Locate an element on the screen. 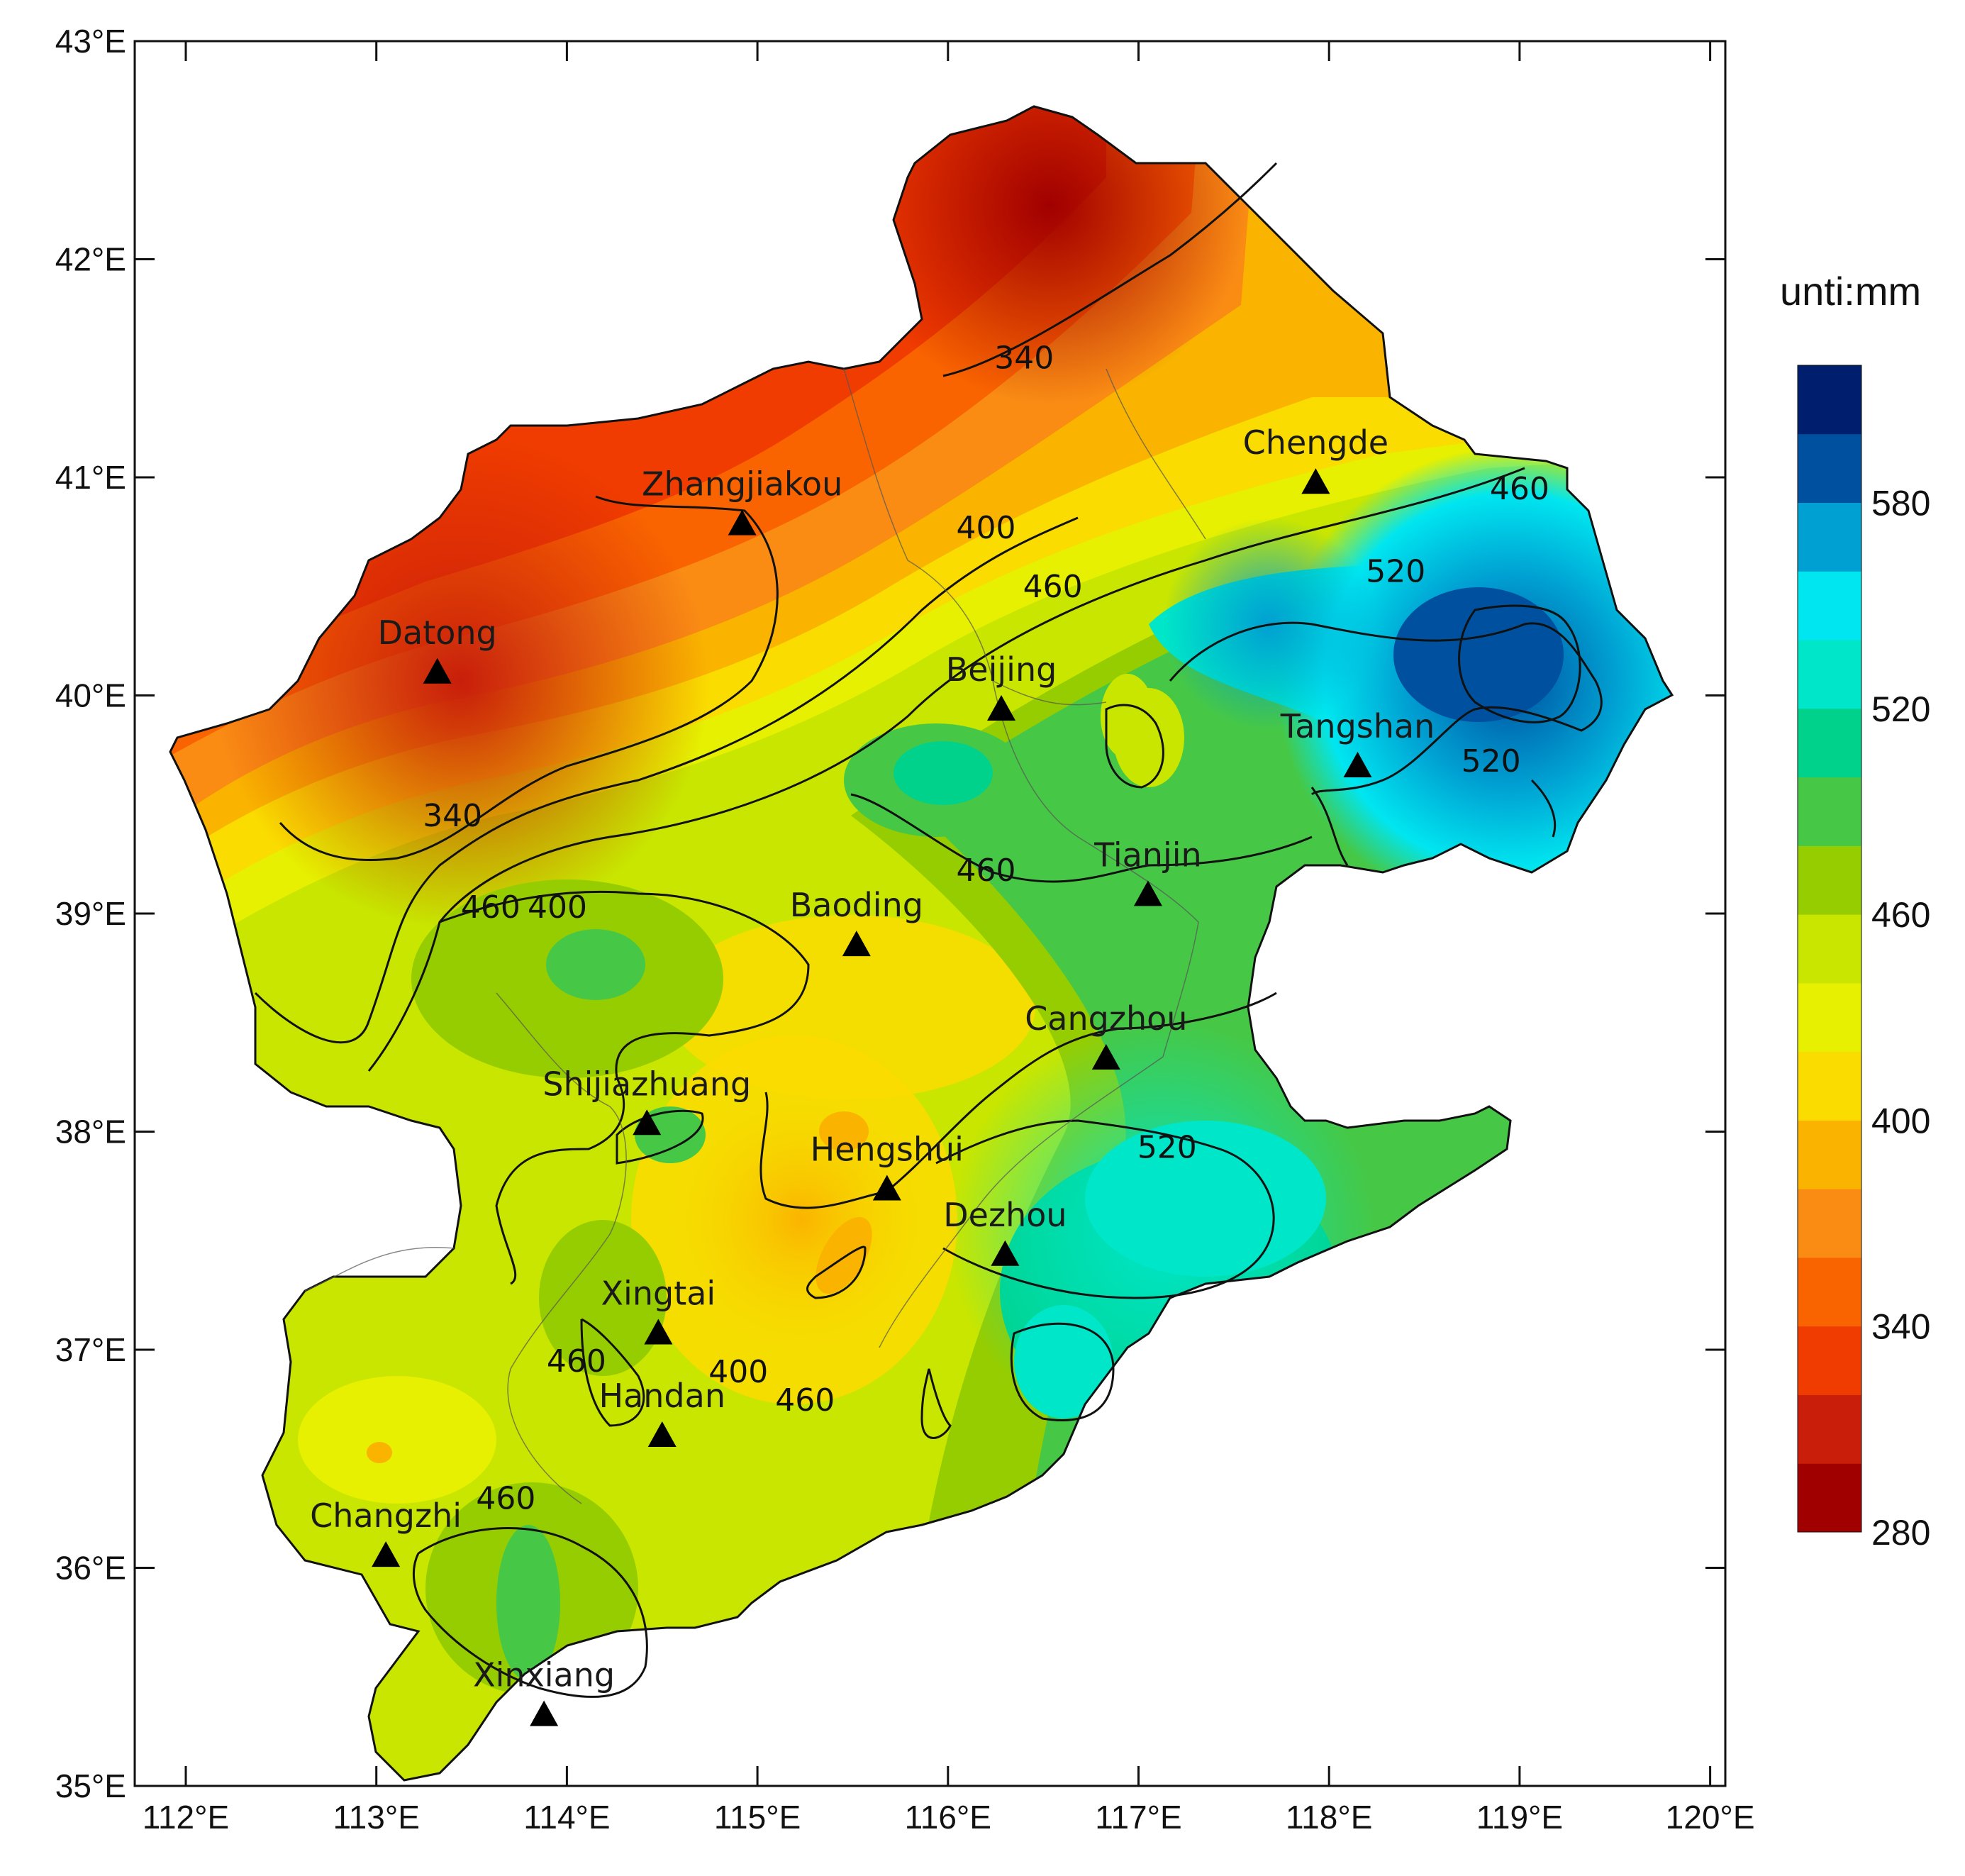 The width and height of the screenshot is (1965, 1876). lon-tick-label: 118°E is located at coordinates (1329, 1817).